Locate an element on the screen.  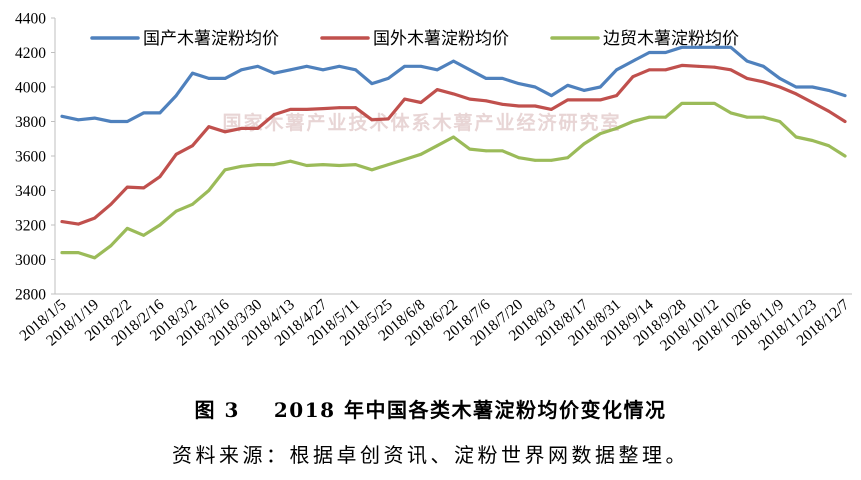
figure-title: 2018 年中国各类木薯淀粉均价变化情况 is located at coordinates (470, 410).